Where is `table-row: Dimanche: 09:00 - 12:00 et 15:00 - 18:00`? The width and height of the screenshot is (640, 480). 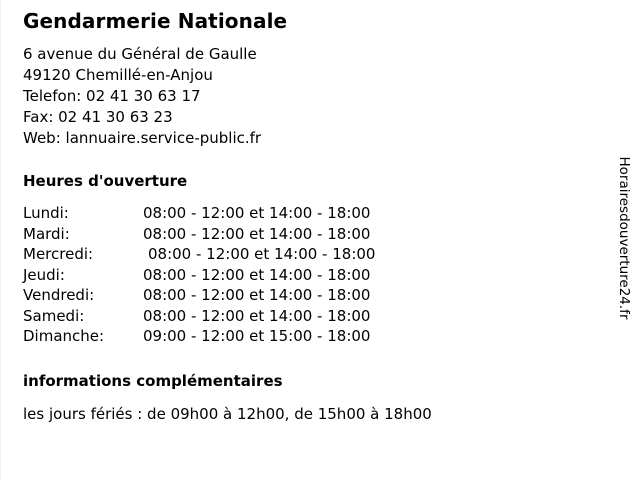 table-row: Dimanche: 09:00 - 12:00 et 15:00 - 18:00 is located at coordinates (199, 336).